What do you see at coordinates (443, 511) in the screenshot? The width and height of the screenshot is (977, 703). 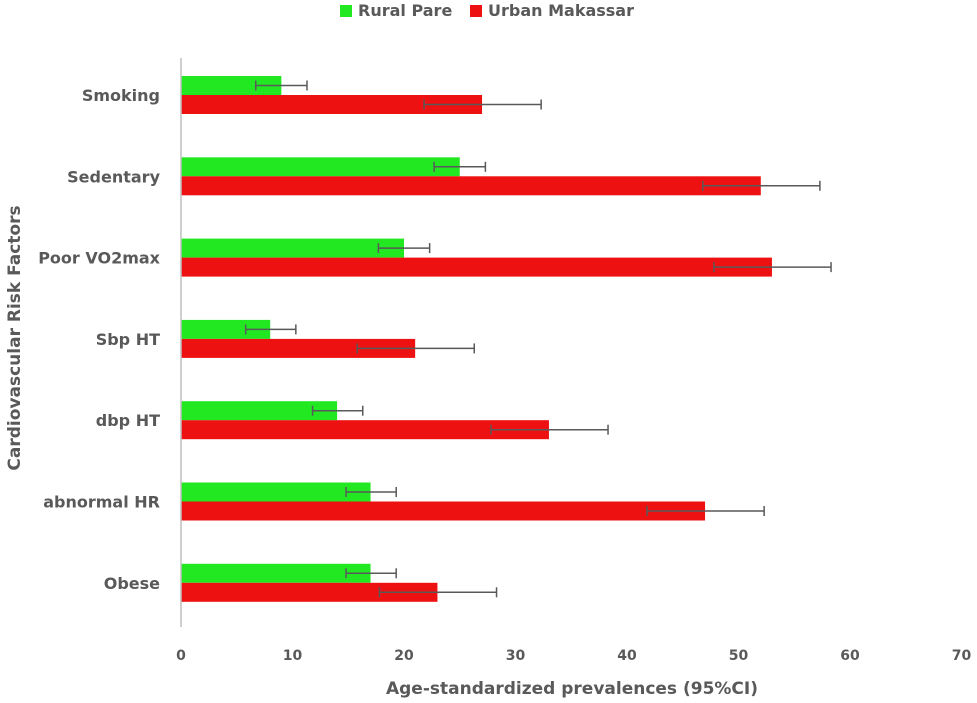 I see `bar-urban-makassar-abnormal-hr` at bounding box center [443, 511].